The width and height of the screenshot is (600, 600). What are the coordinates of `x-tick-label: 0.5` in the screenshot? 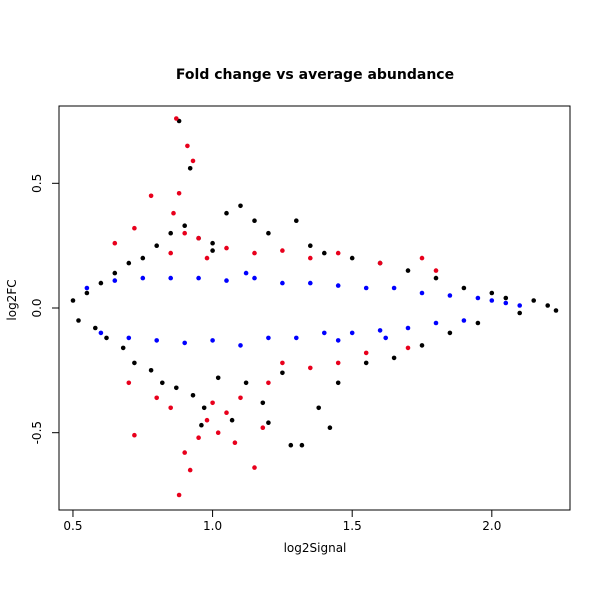 It's located at (72, 526).